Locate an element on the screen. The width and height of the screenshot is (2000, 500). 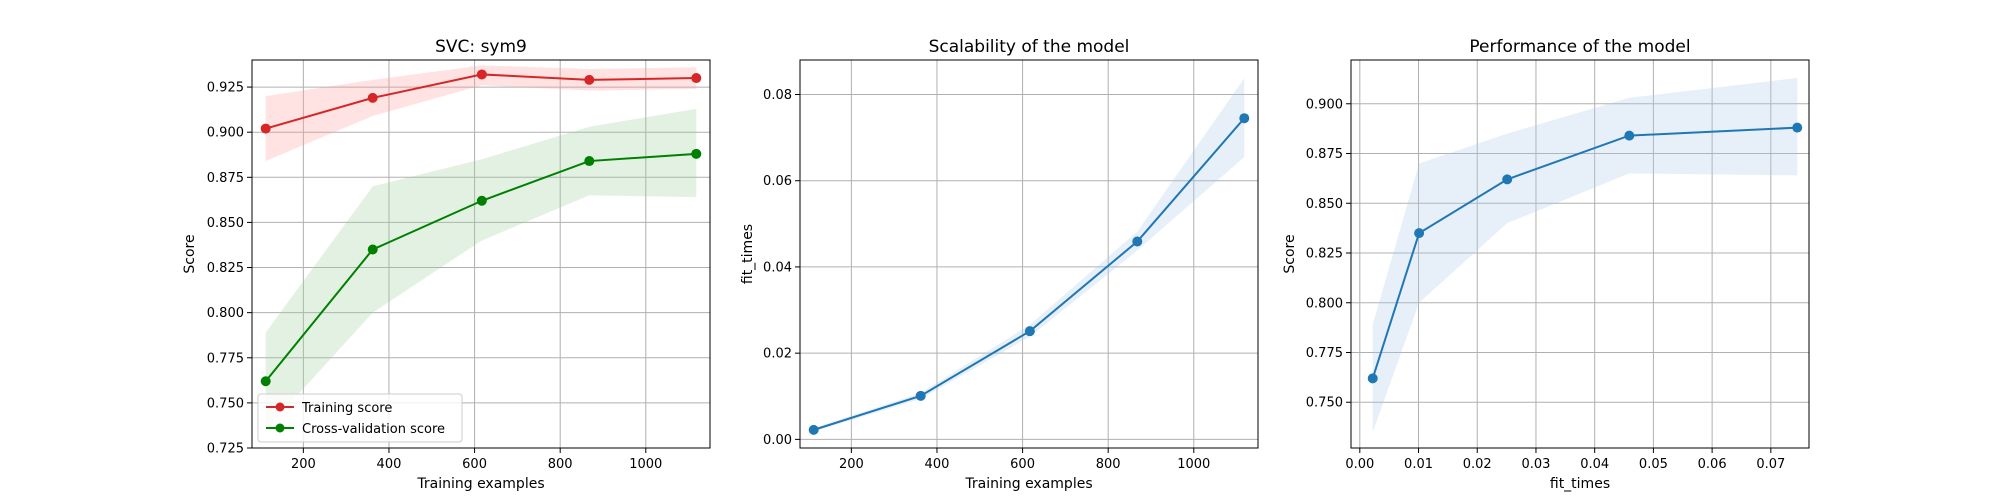
x-axis-label: fit_times is located at coordinates (1580, 484).